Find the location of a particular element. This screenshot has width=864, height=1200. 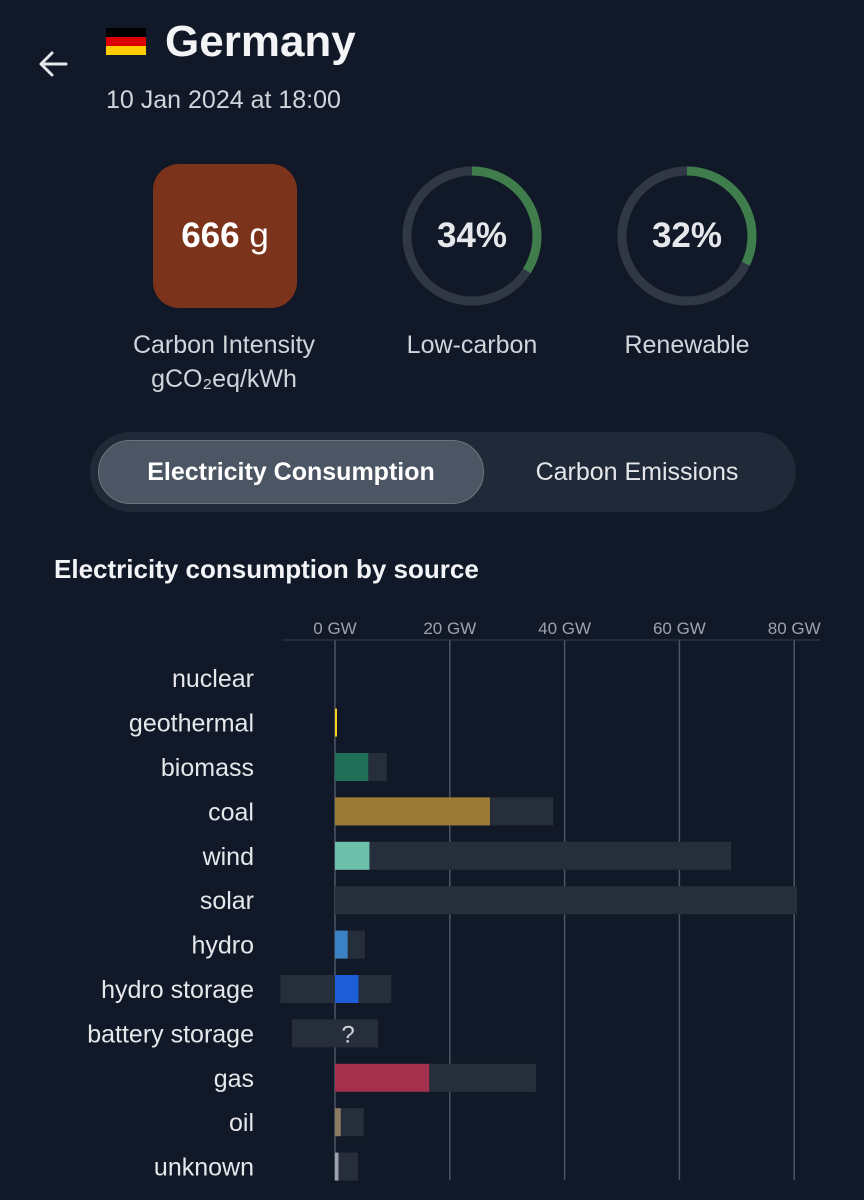

low-carbon-value: 34% is located at coordinates (472, 235).